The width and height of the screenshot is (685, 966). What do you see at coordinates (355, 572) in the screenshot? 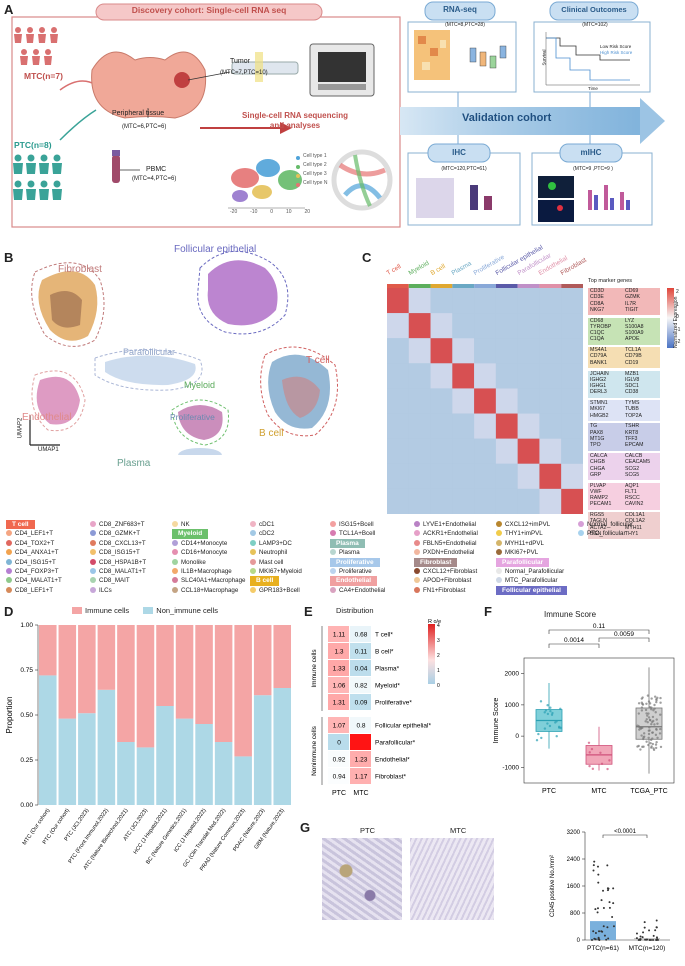
I see `legend-item-label: Proliferative` at bounding box center [355, 572].